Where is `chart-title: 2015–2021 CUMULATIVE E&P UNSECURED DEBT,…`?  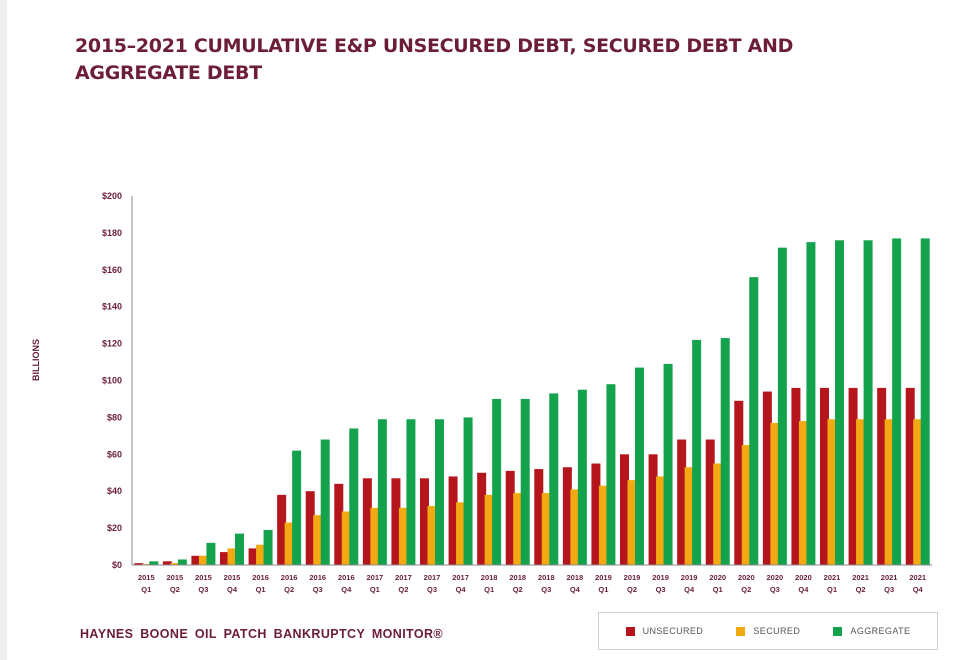 chart-title: 2015–2021 CUMULATIVE E&P UNSECURED DEBT,… is located at coordinates (434, 59).